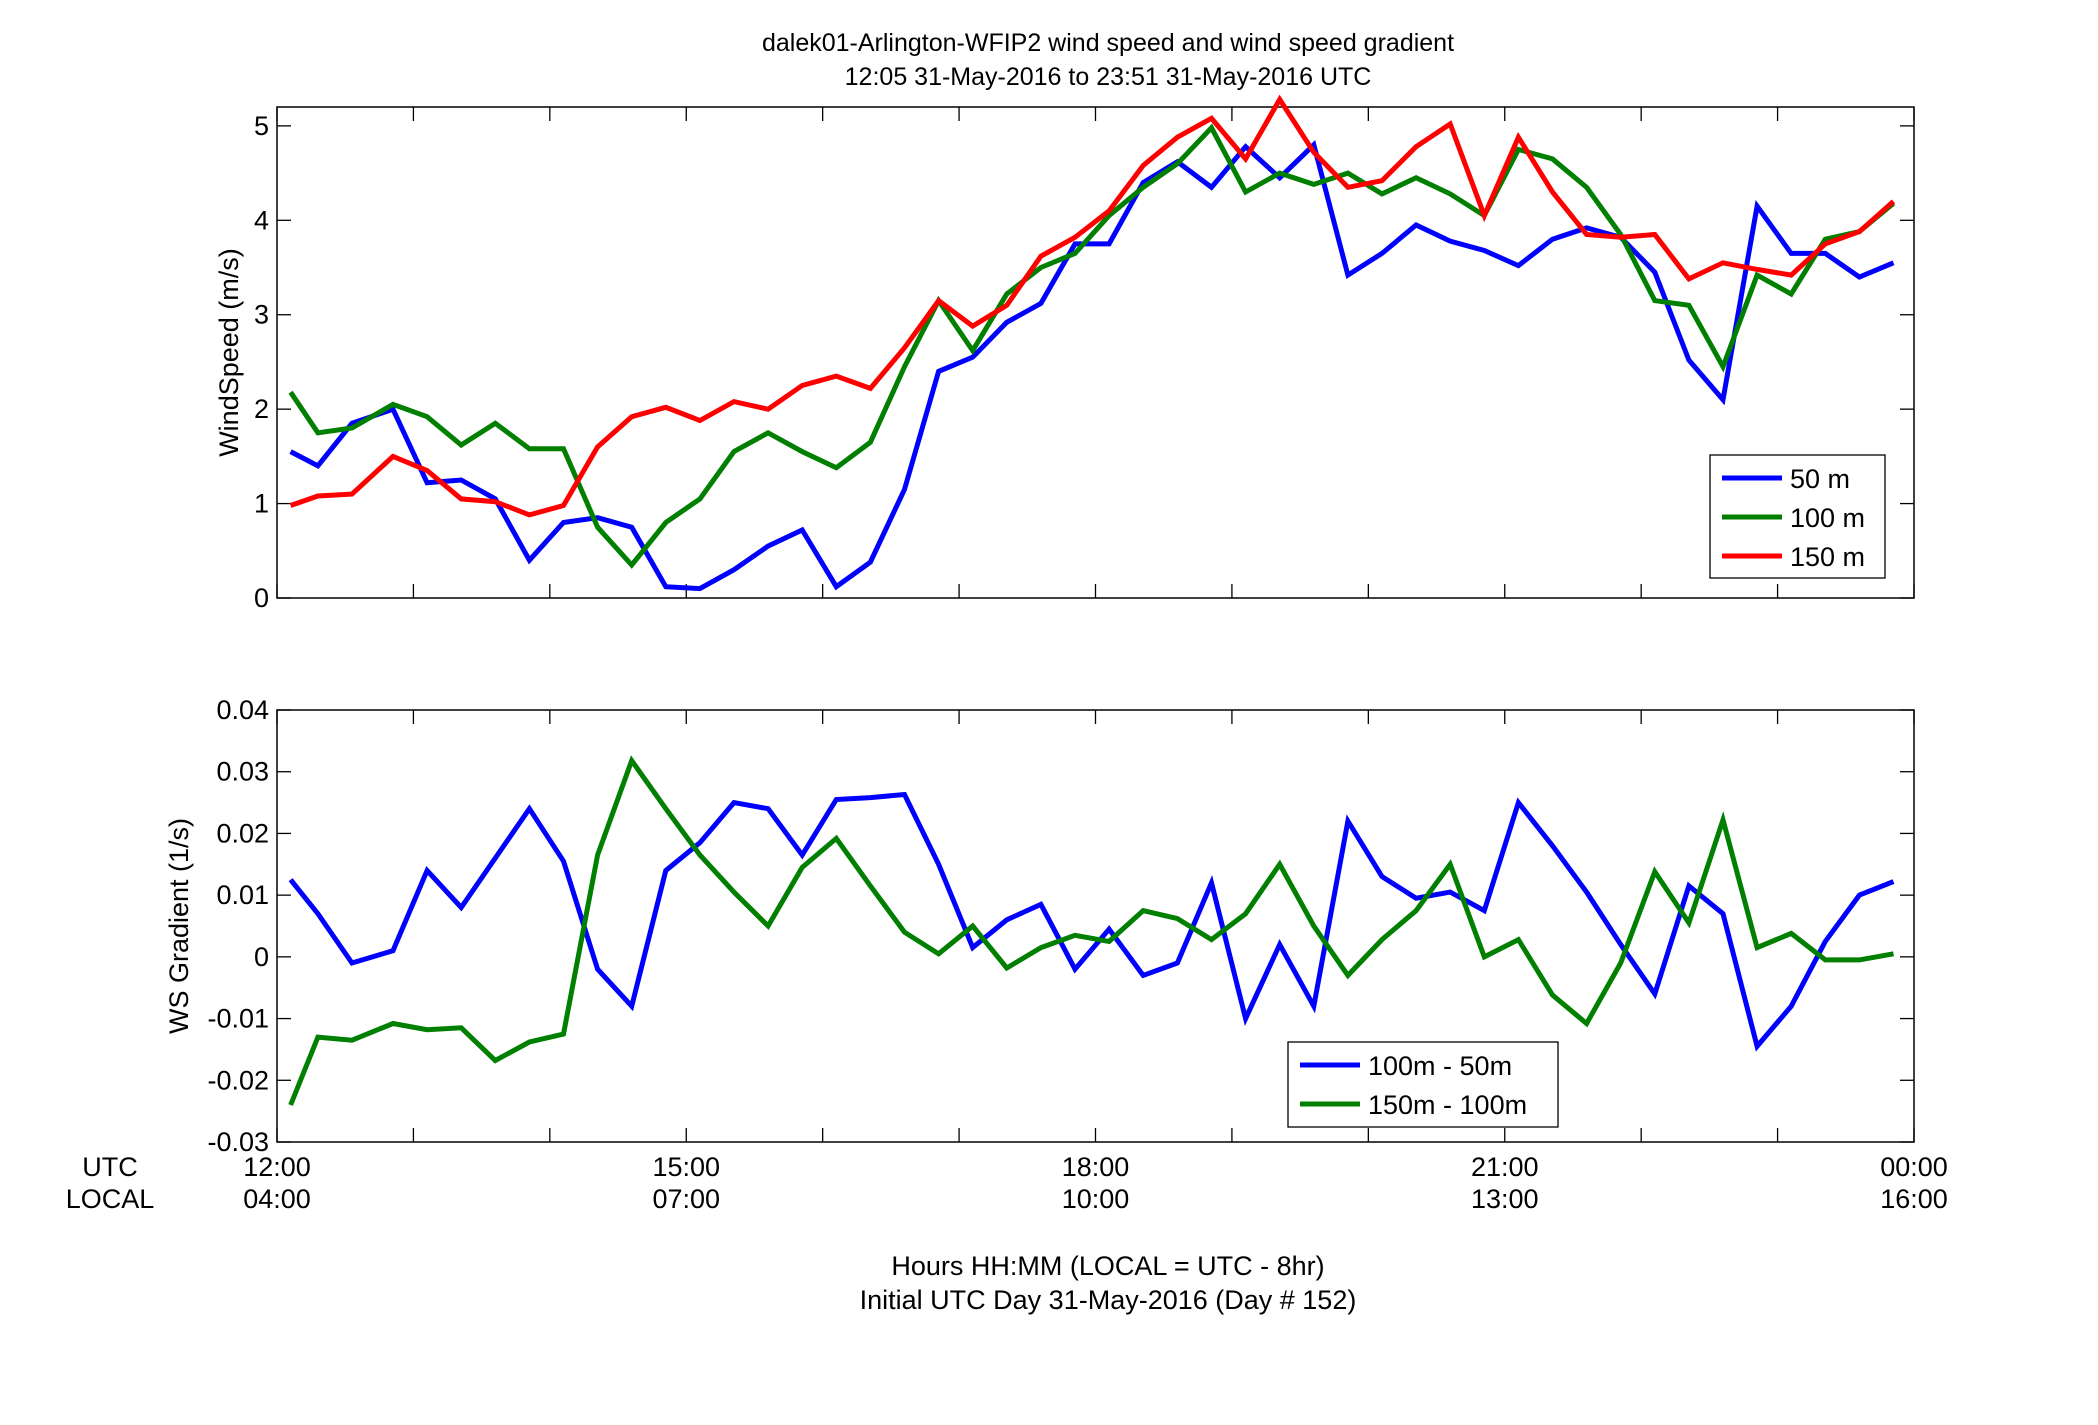 The width and height of the screenshot is (2098, 1425). Describe the element at coordinates (238, 1080) in the screenshot. I see `y-tick-label: -0.02` at that location.